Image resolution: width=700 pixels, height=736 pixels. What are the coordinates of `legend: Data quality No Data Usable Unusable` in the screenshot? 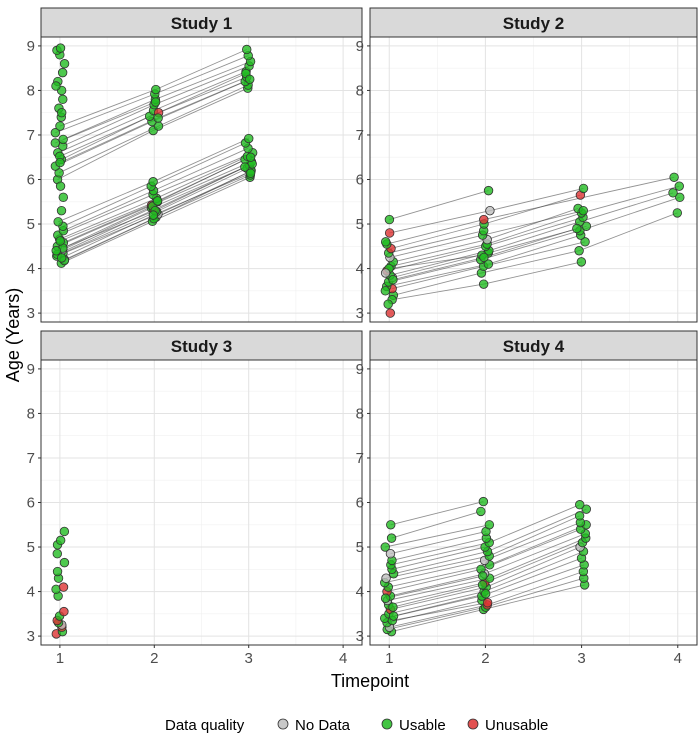 It's located at (356, 725).